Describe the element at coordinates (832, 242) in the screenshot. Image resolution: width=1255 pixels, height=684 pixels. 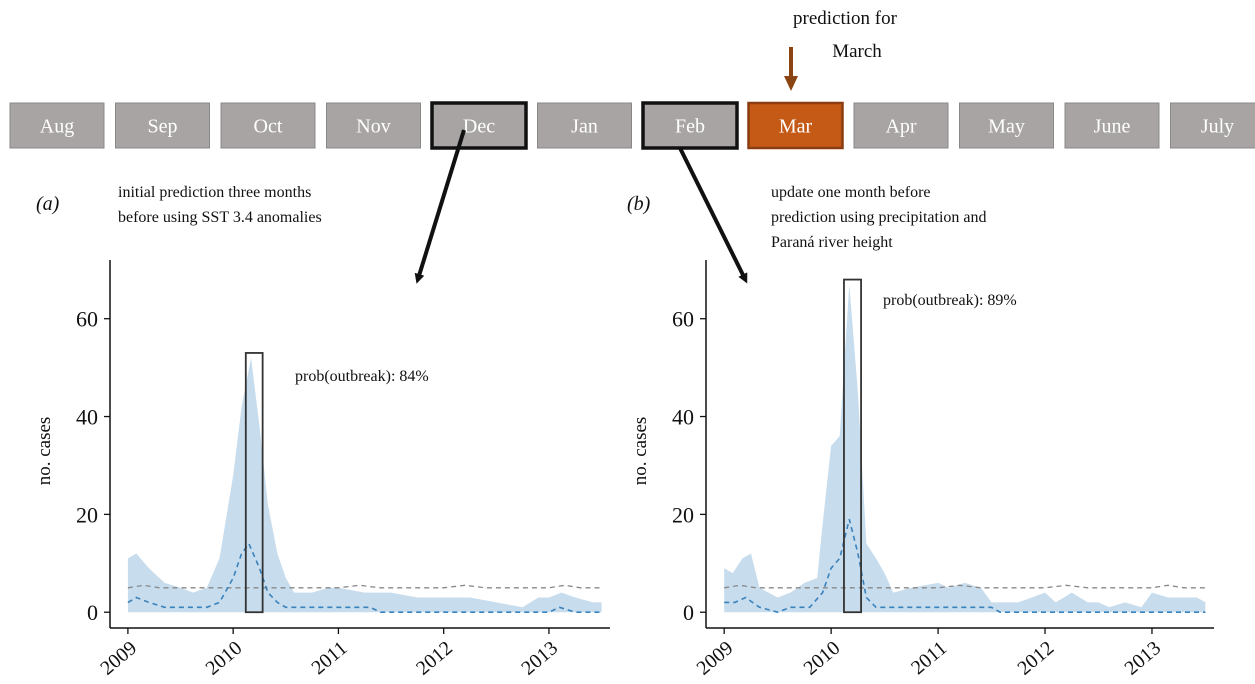
I see `panel-b-caption-line3: Paraná river height` at that location.